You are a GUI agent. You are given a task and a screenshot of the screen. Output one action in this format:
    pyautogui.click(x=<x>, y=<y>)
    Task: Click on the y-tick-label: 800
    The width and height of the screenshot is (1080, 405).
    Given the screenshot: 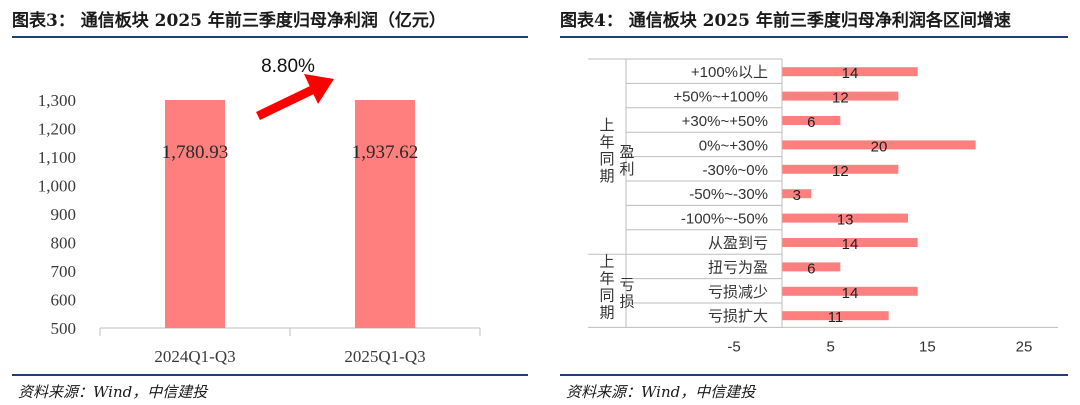 What is the action you would take?
    pyautogui.click(x=64, y=243)
    